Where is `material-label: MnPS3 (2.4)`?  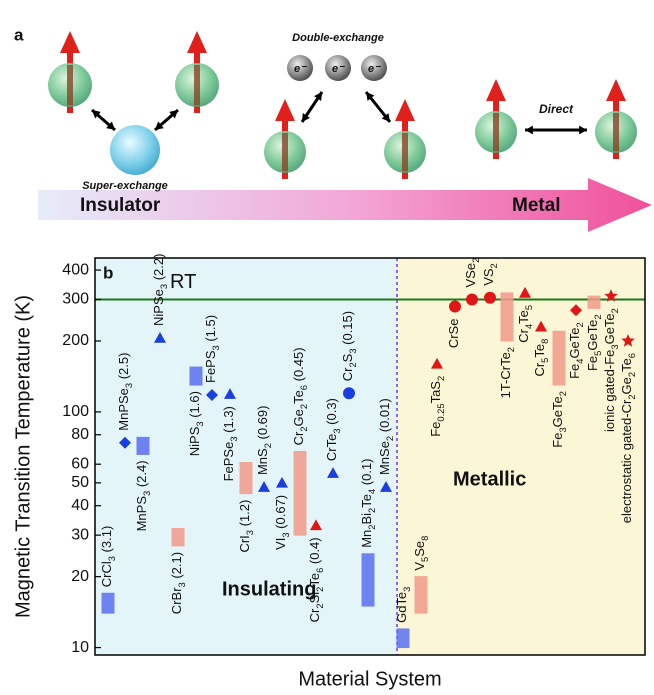
material-label: MnPS3 (2.4) is located at coordinates (143, 495).